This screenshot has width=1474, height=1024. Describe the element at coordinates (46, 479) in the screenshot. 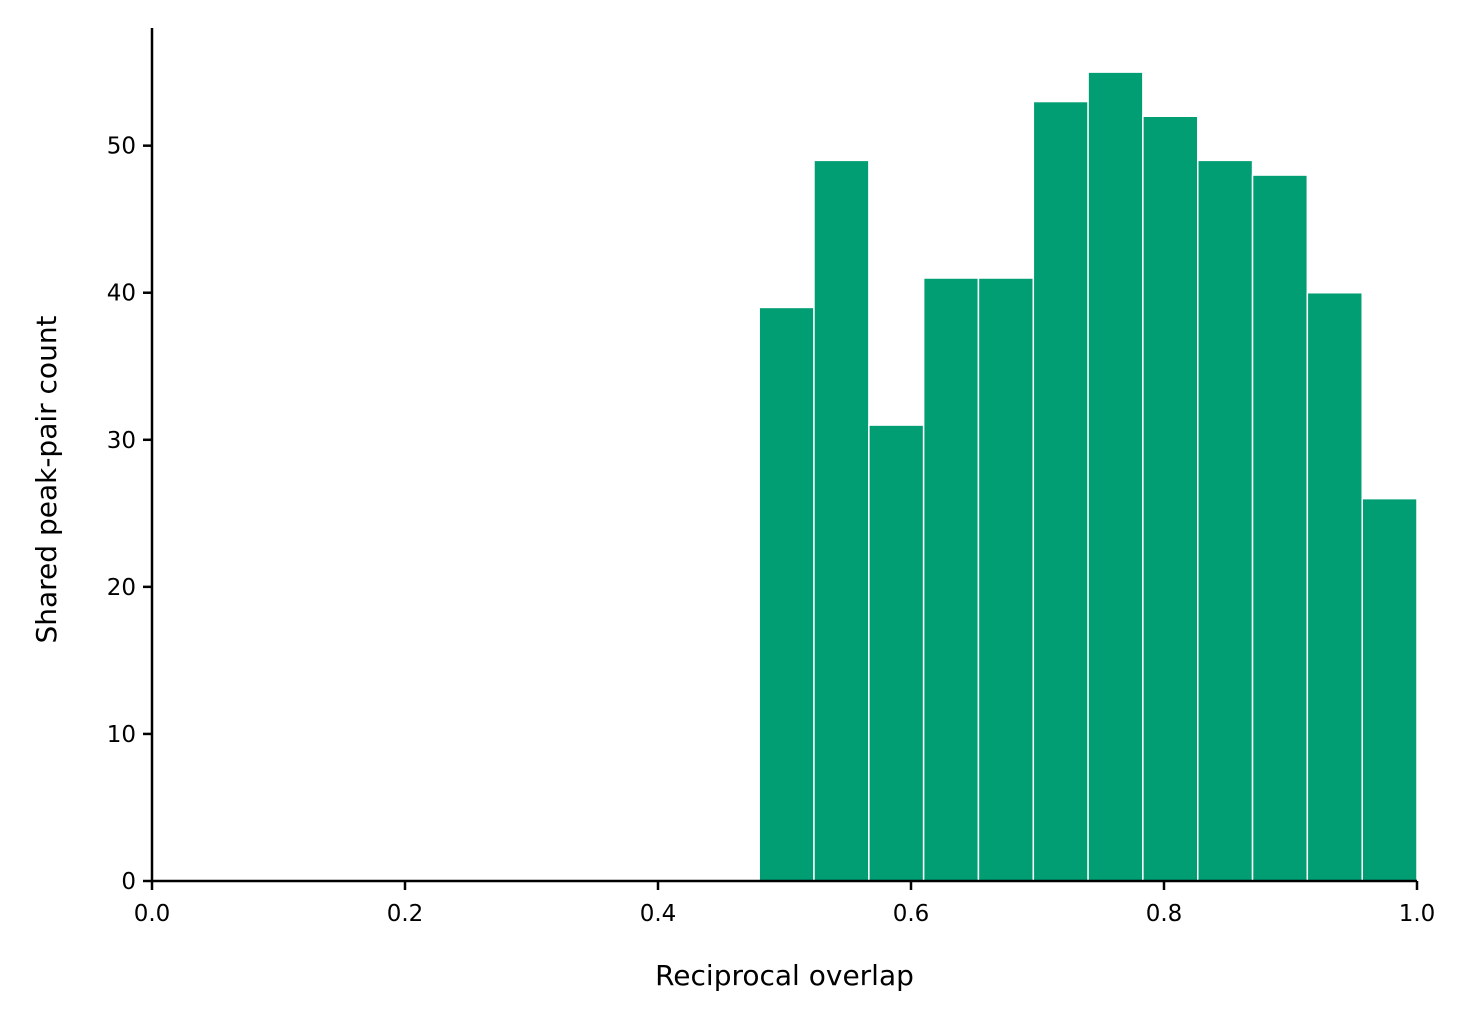

I see `y-axis-title: Shared peak-pair count` at that location.